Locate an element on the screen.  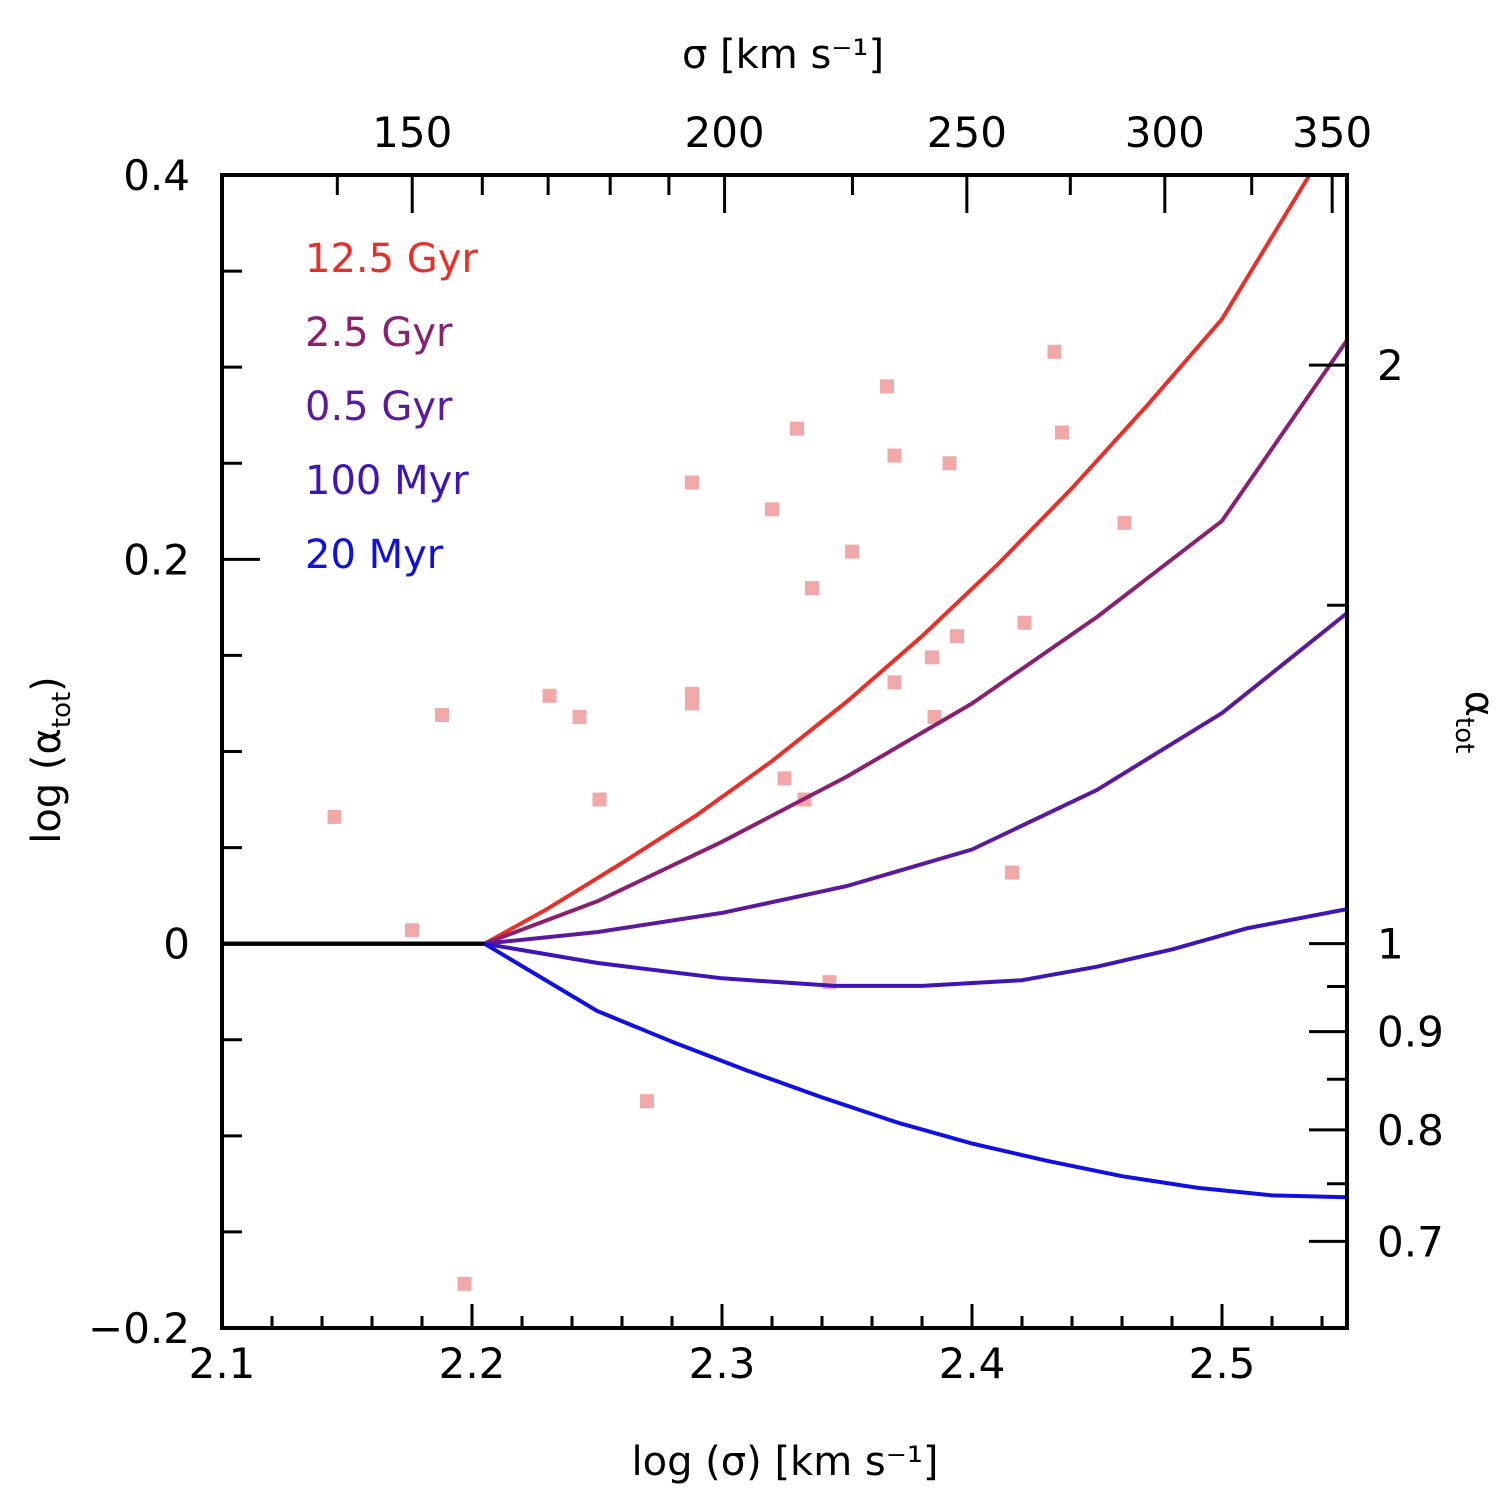
x-tick-label-4: 2.5 is located at coordinates (1222, 1363).